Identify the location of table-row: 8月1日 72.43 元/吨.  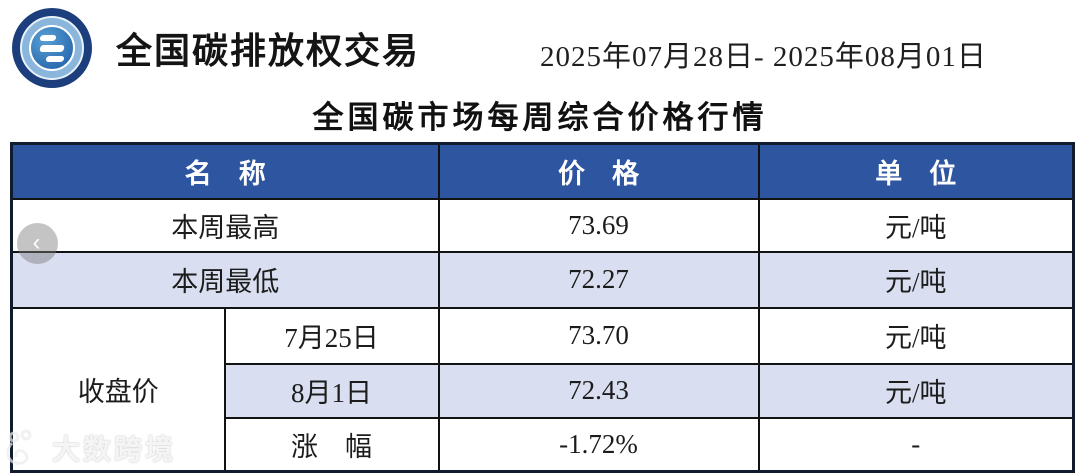
(543, 390).